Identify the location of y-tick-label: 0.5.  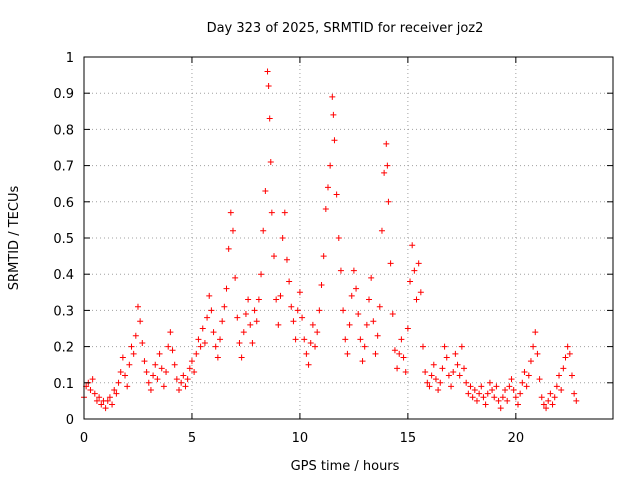
(63, 239).